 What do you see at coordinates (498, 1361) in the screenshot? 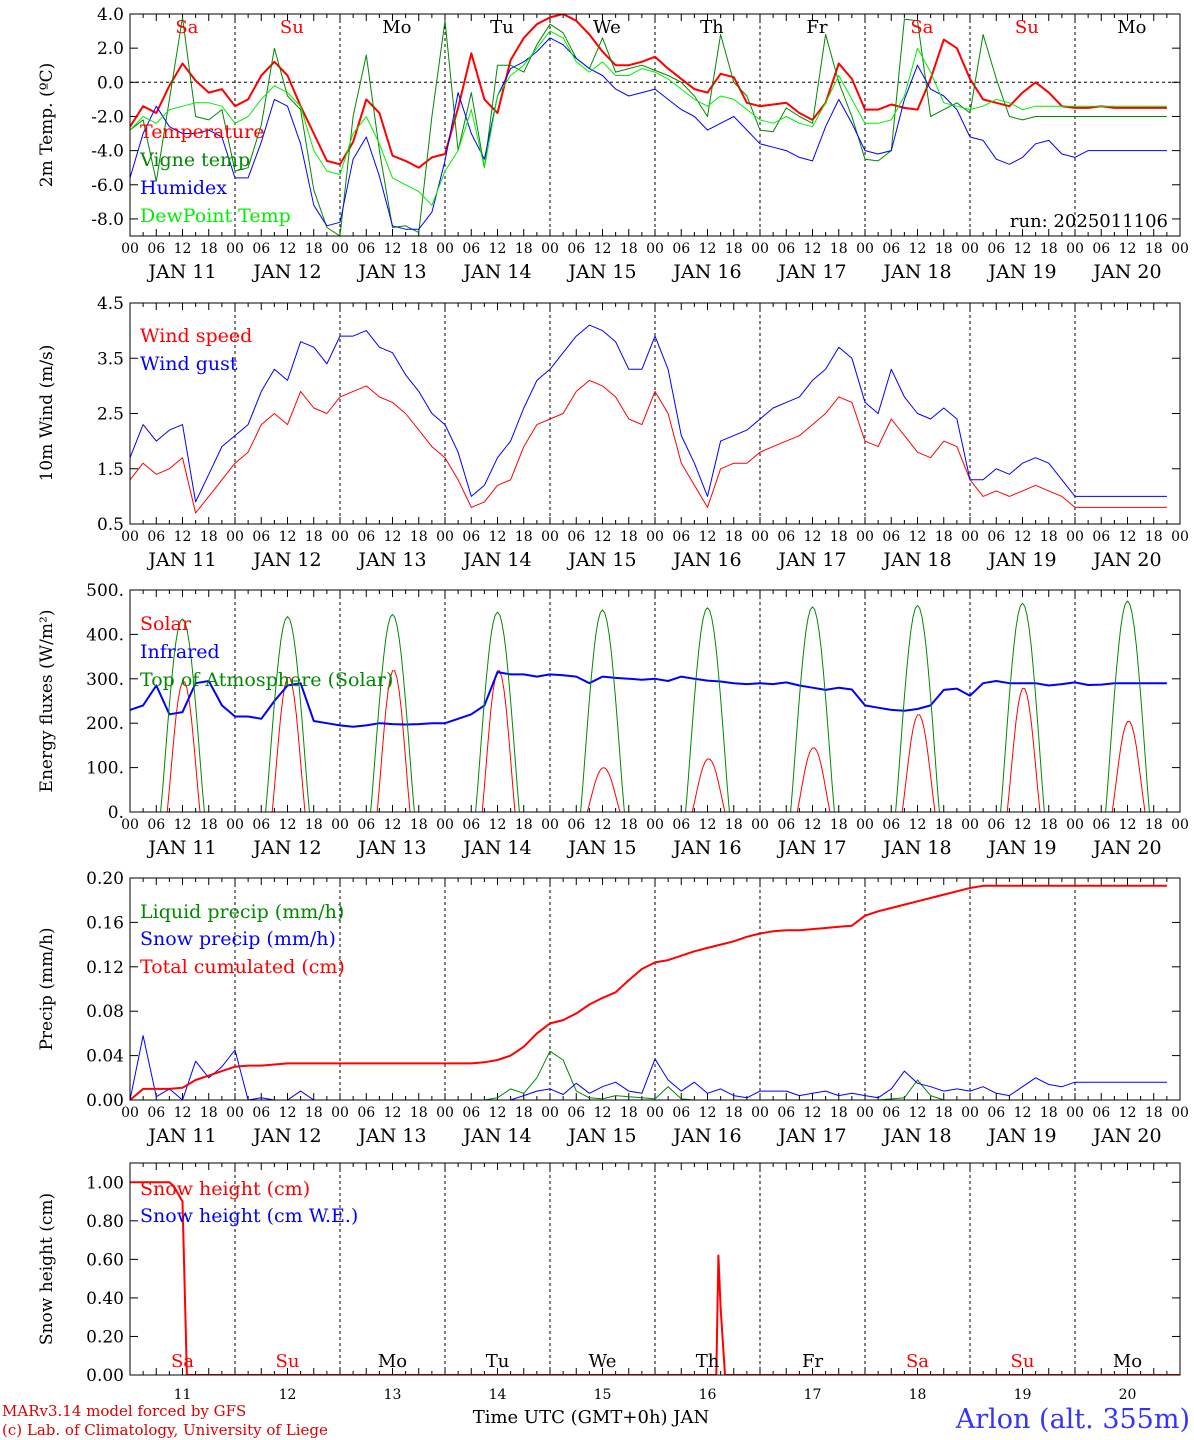
I see `day-name-label: Tu` at bounding box center [498, 1361].